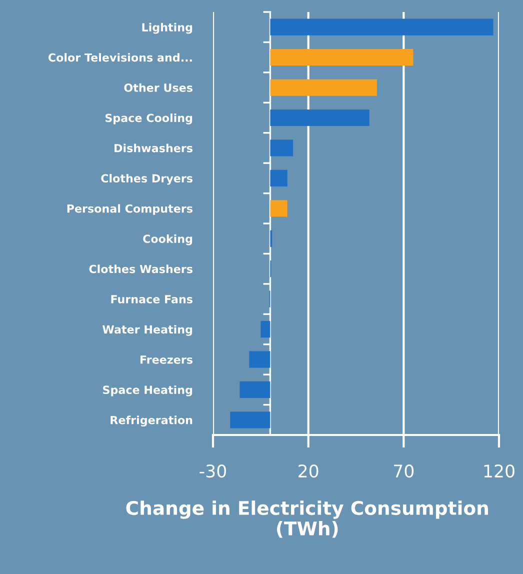 The image size is (523, 574). What do you see at coordinates (140, 269) in the screenshot?
I see `y-tick-label: Clothes Washers` at bounding box center [140, 269].